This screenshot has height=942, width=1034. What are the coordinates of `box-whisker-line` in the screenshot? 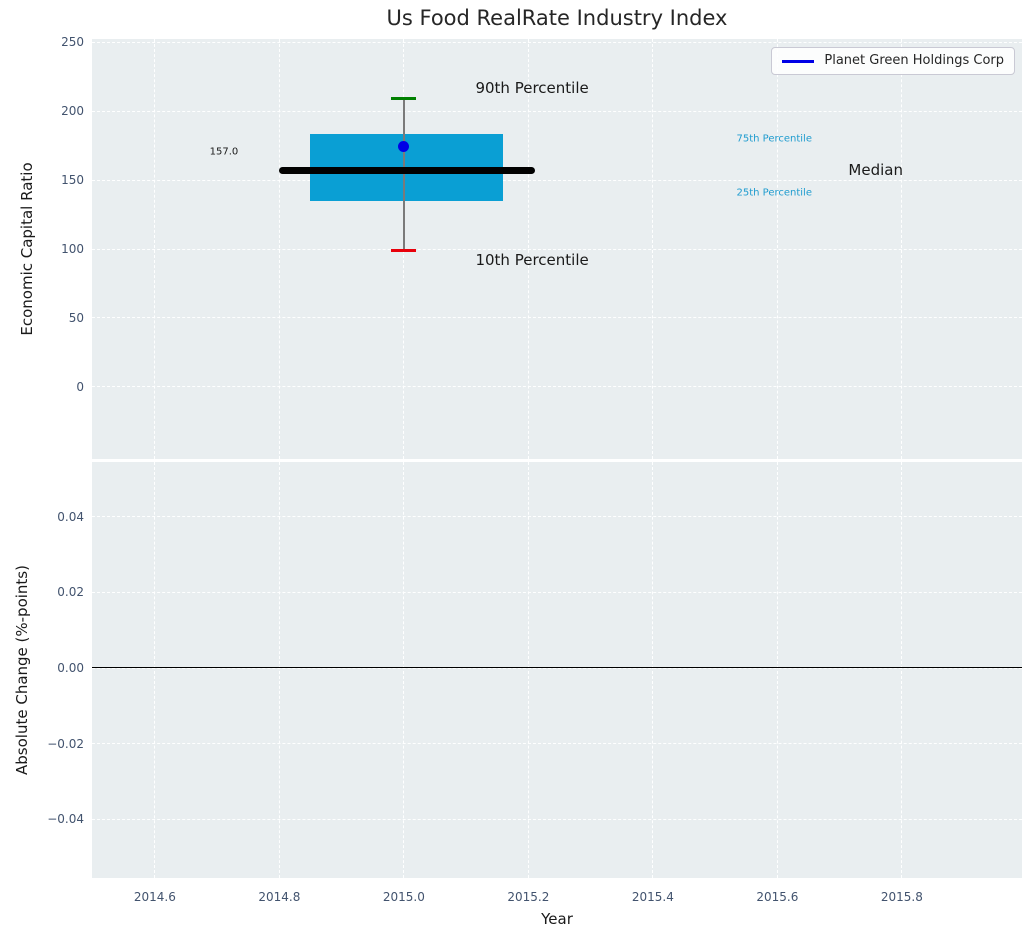 It's located at (404, 174).